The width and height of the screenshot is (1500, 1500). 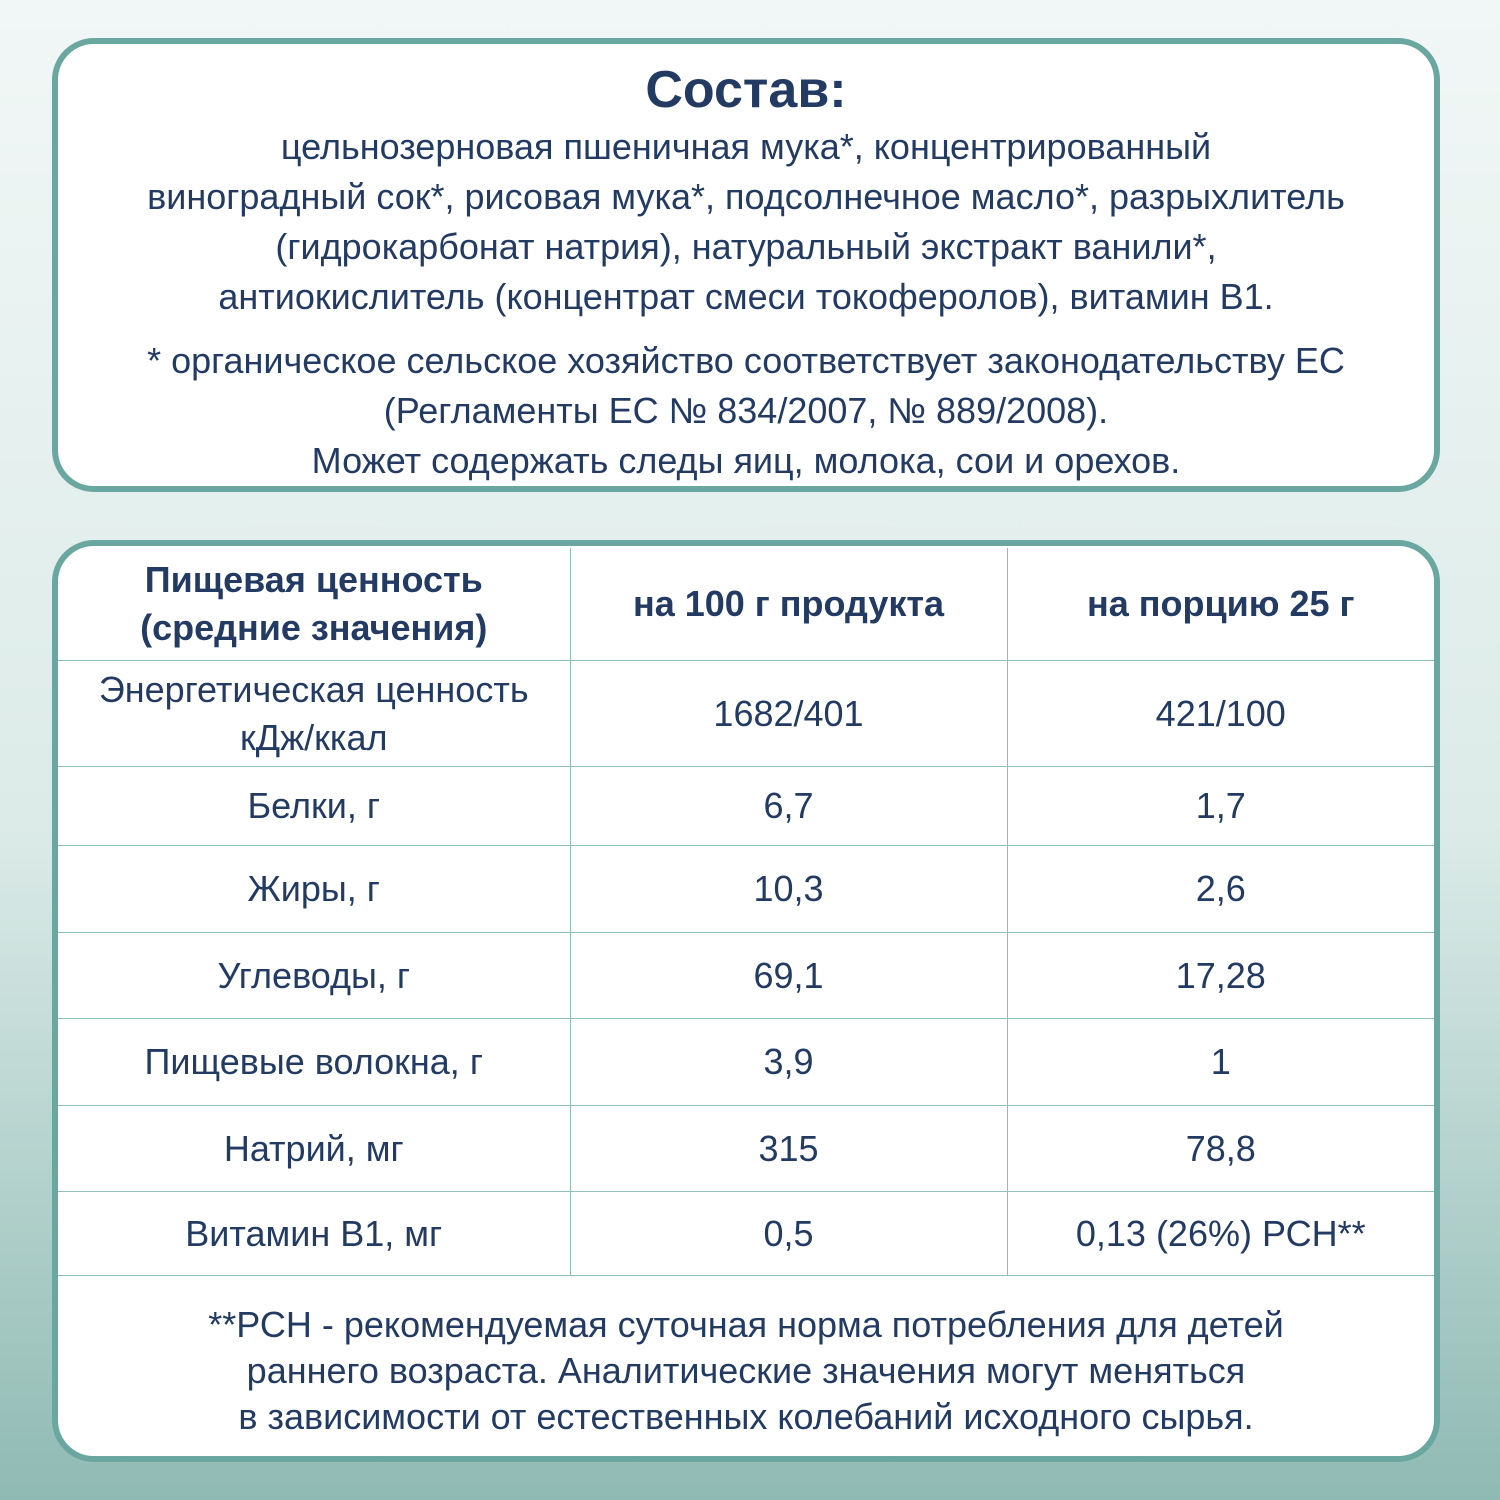 What do you see at coordinates (746, 329) in the screenshot?
I see `spacer` at bounding box center [746, 329].